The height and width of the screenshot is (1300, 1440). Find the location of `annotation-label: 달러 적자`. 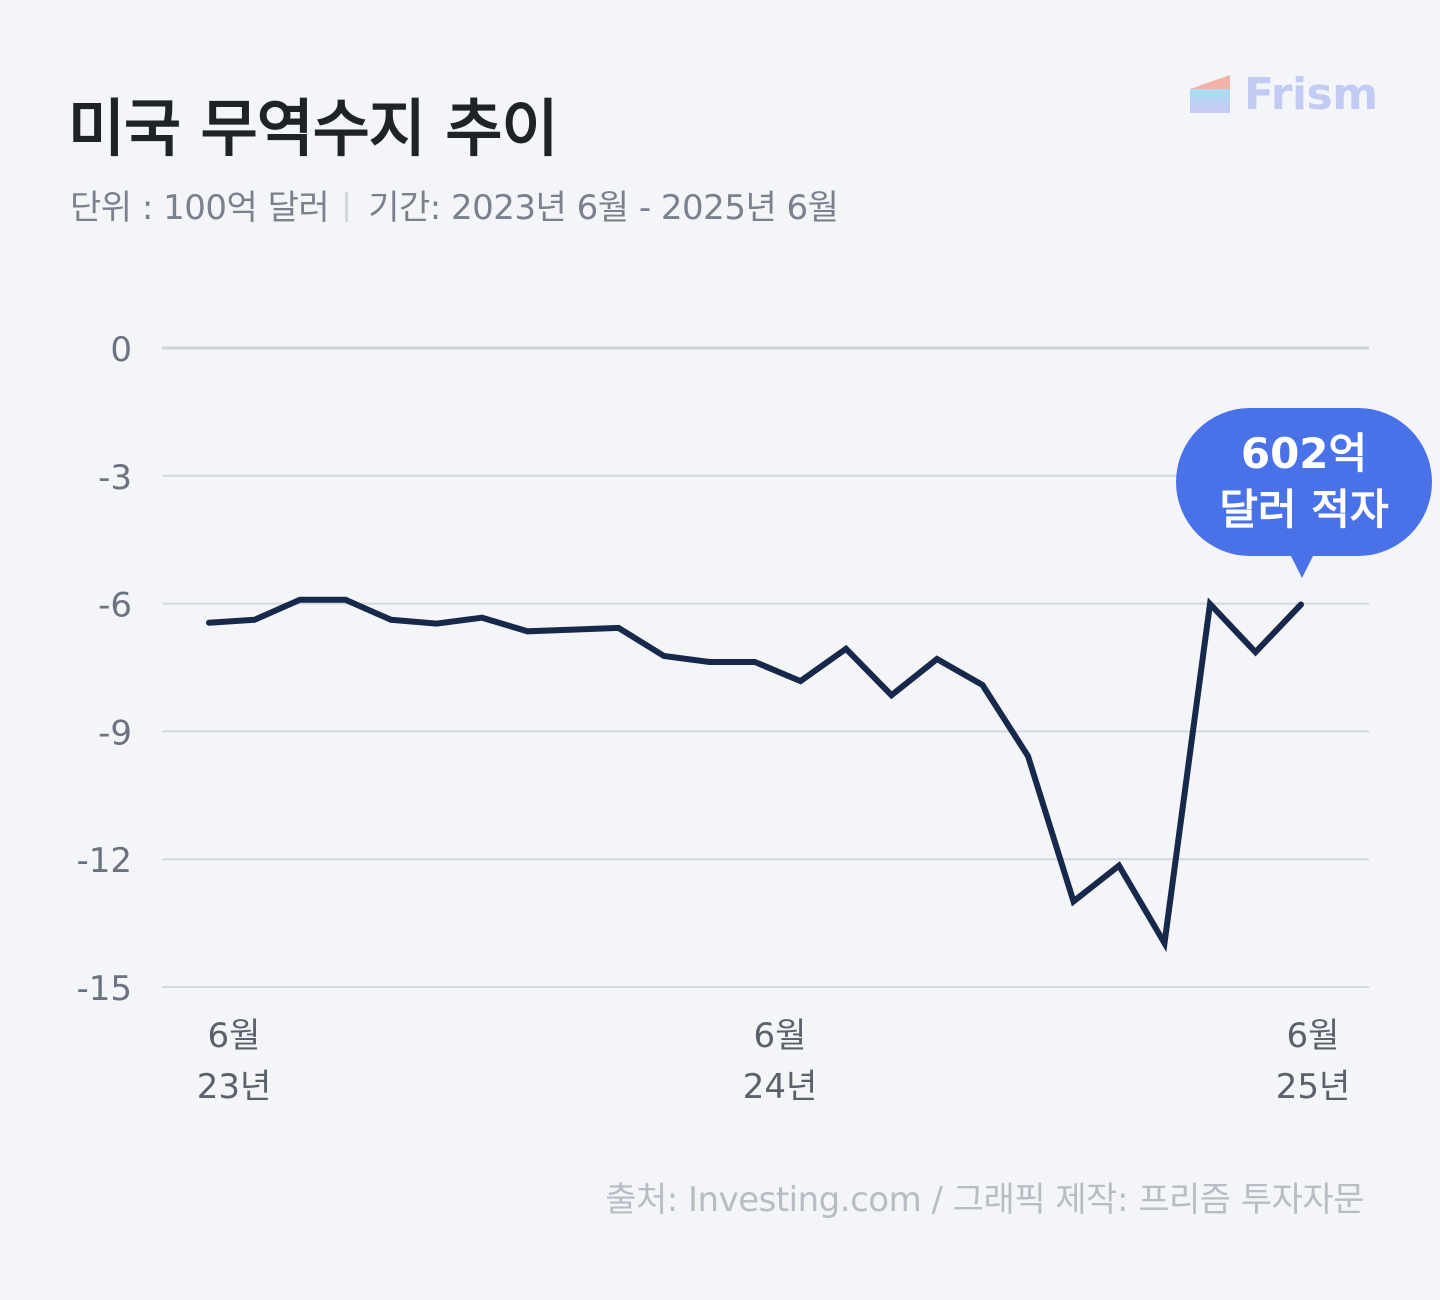

annotation-label: 달러 적자 is located at coordinates (1304, 509).